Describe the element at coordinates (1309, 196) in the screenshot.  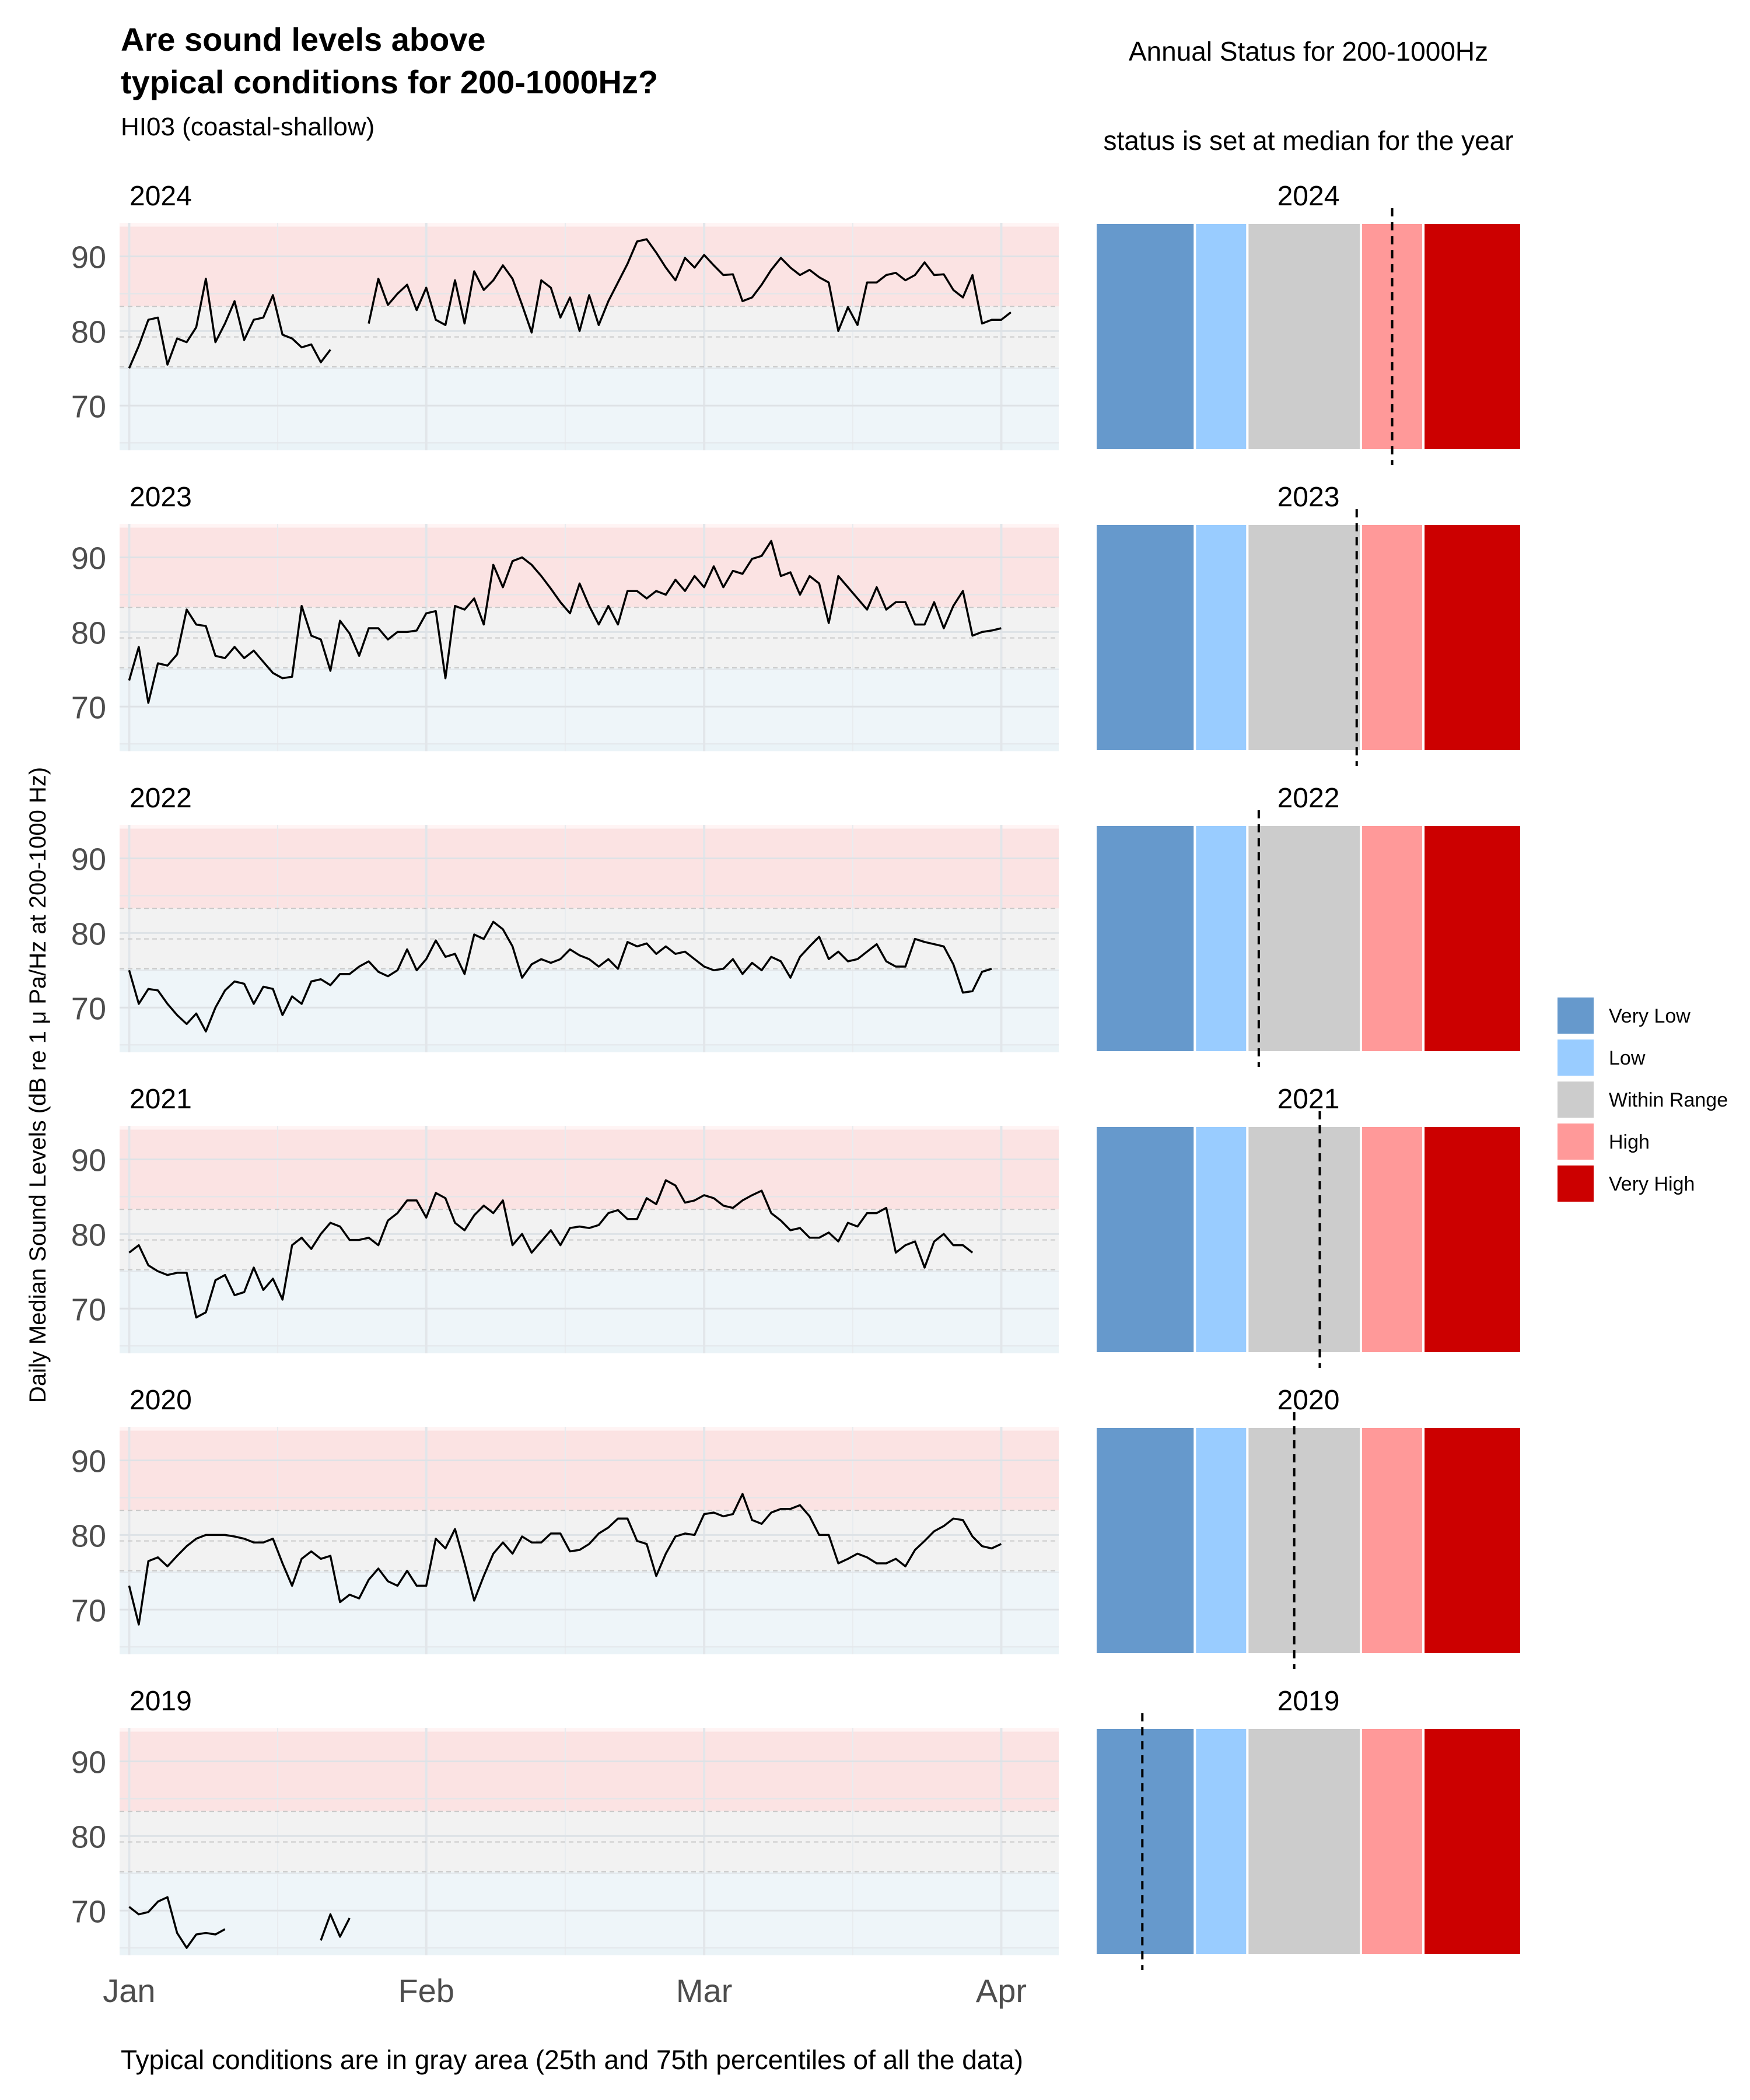
I see `status-facet-label: 2024` at that location.